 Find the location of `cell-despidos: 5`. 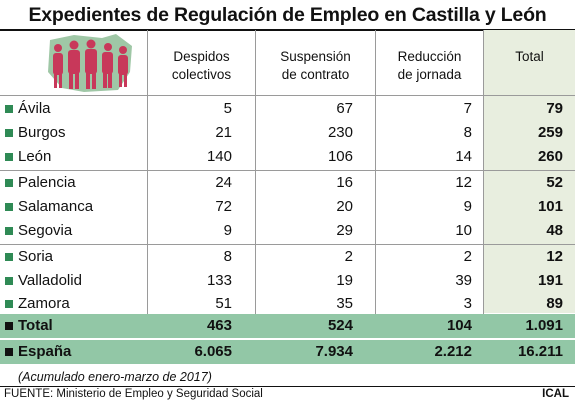

cell-despidos: 5 is located at coordinates (227, 108).